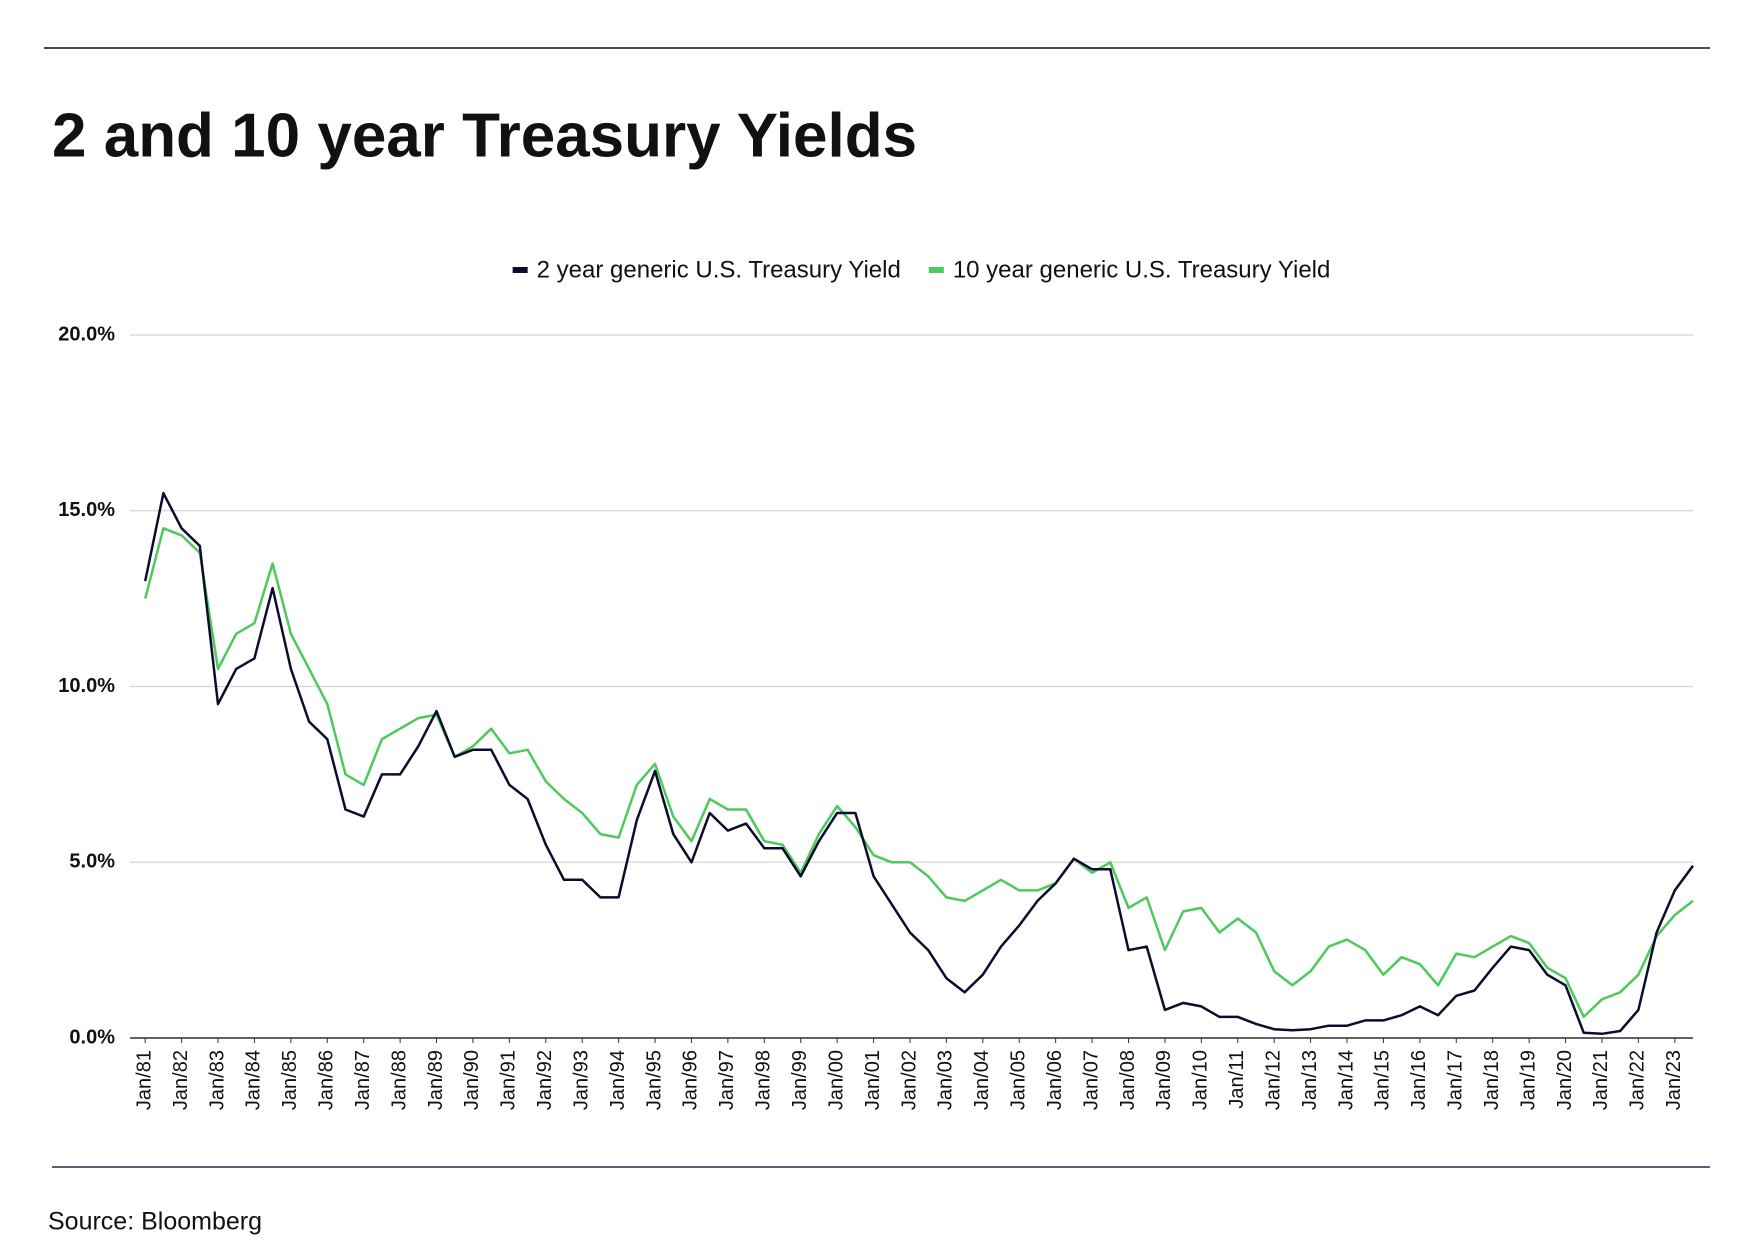 Image resolution: width=1749 pixels, height=1260 pixels. I want to click on x-tick-label: Jan/21, so click(1601, 1080).